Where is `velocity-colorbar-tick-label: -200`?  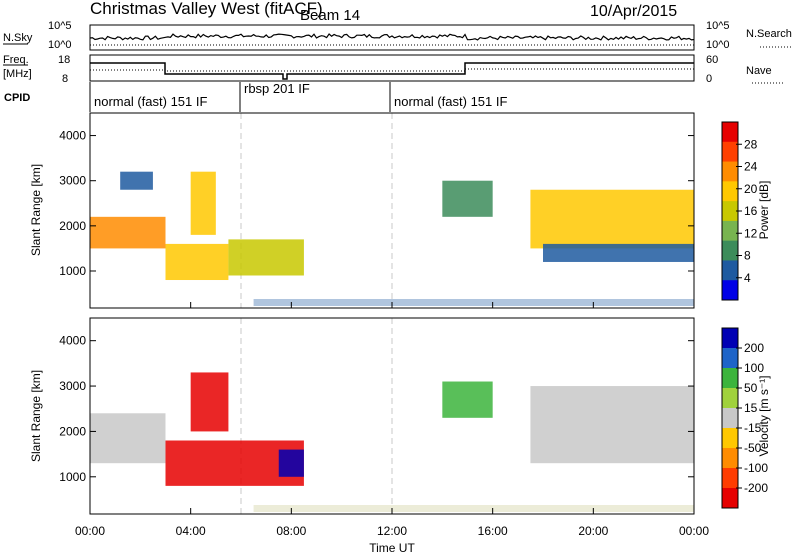 velocity-colorbar-tick-label: -200 is located at coordinates (756, 488).